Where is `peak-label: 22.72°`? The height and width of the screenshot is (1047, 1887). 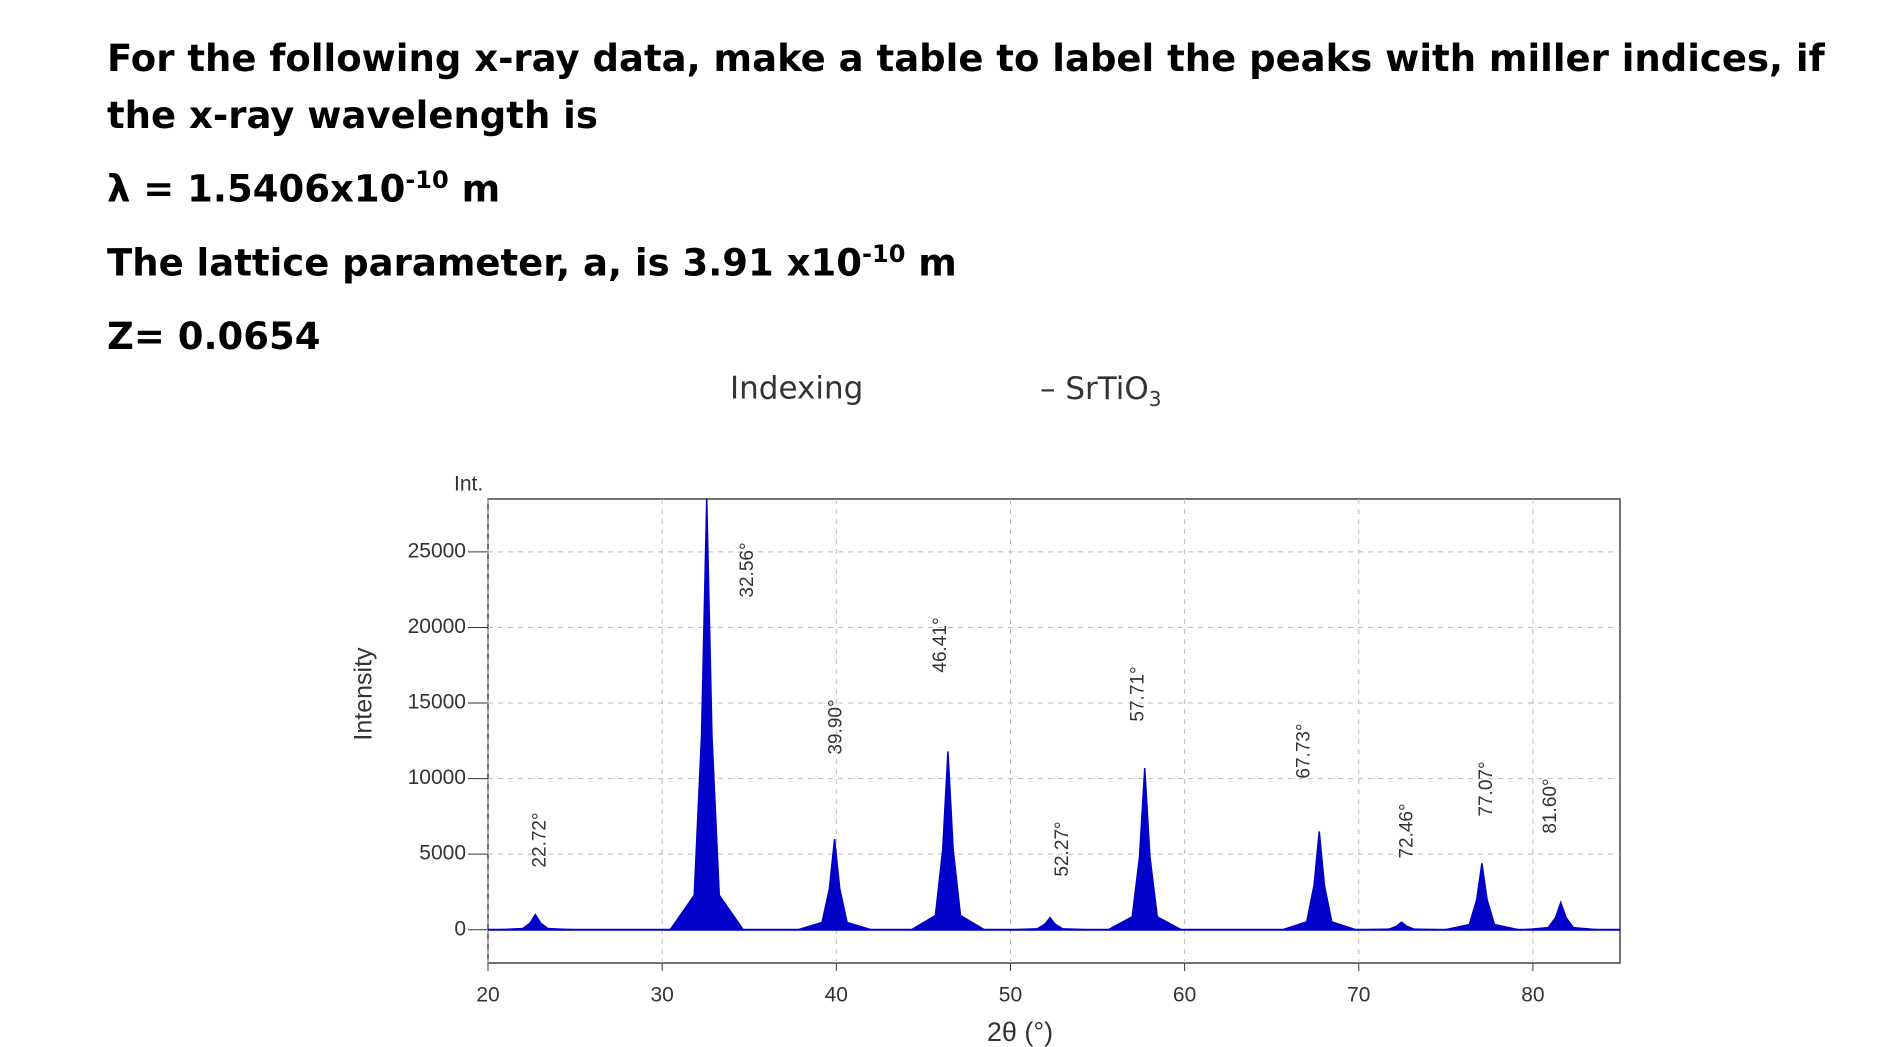
peak-label: 22.72° is located at coordinates (539, 839).